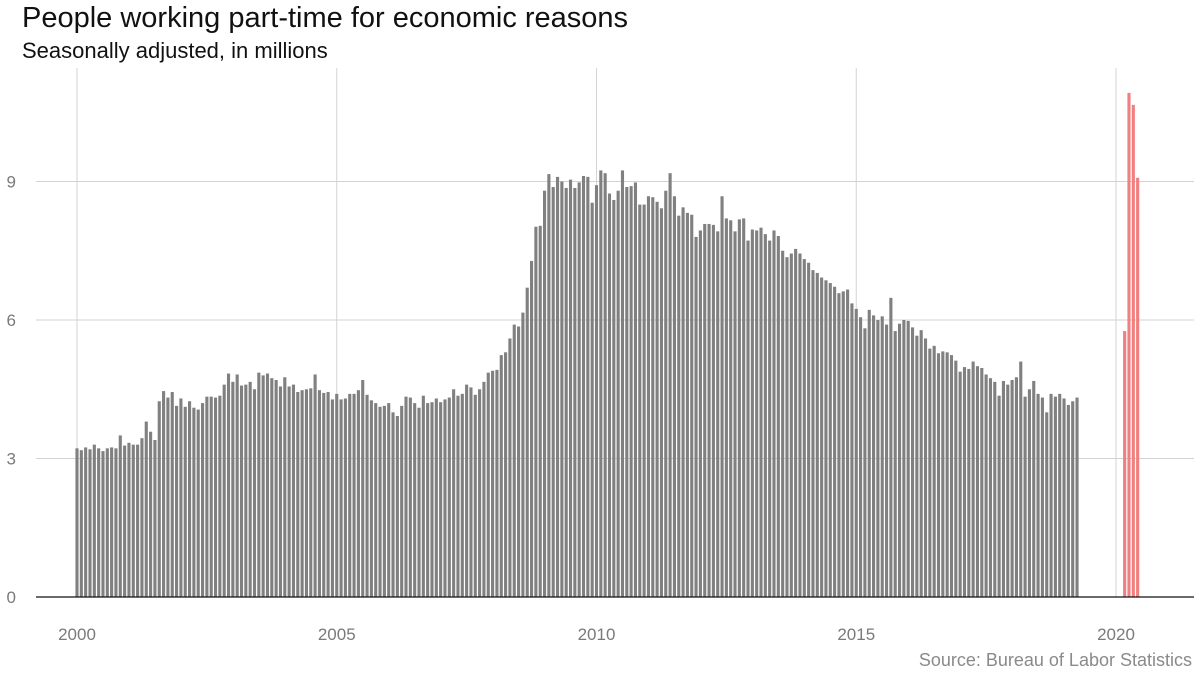  What do you see at coordinates (11, 390) in the screenshot?
I see `y-axis-ticks: 0 3 6 9` at bounding box center [11, 390].